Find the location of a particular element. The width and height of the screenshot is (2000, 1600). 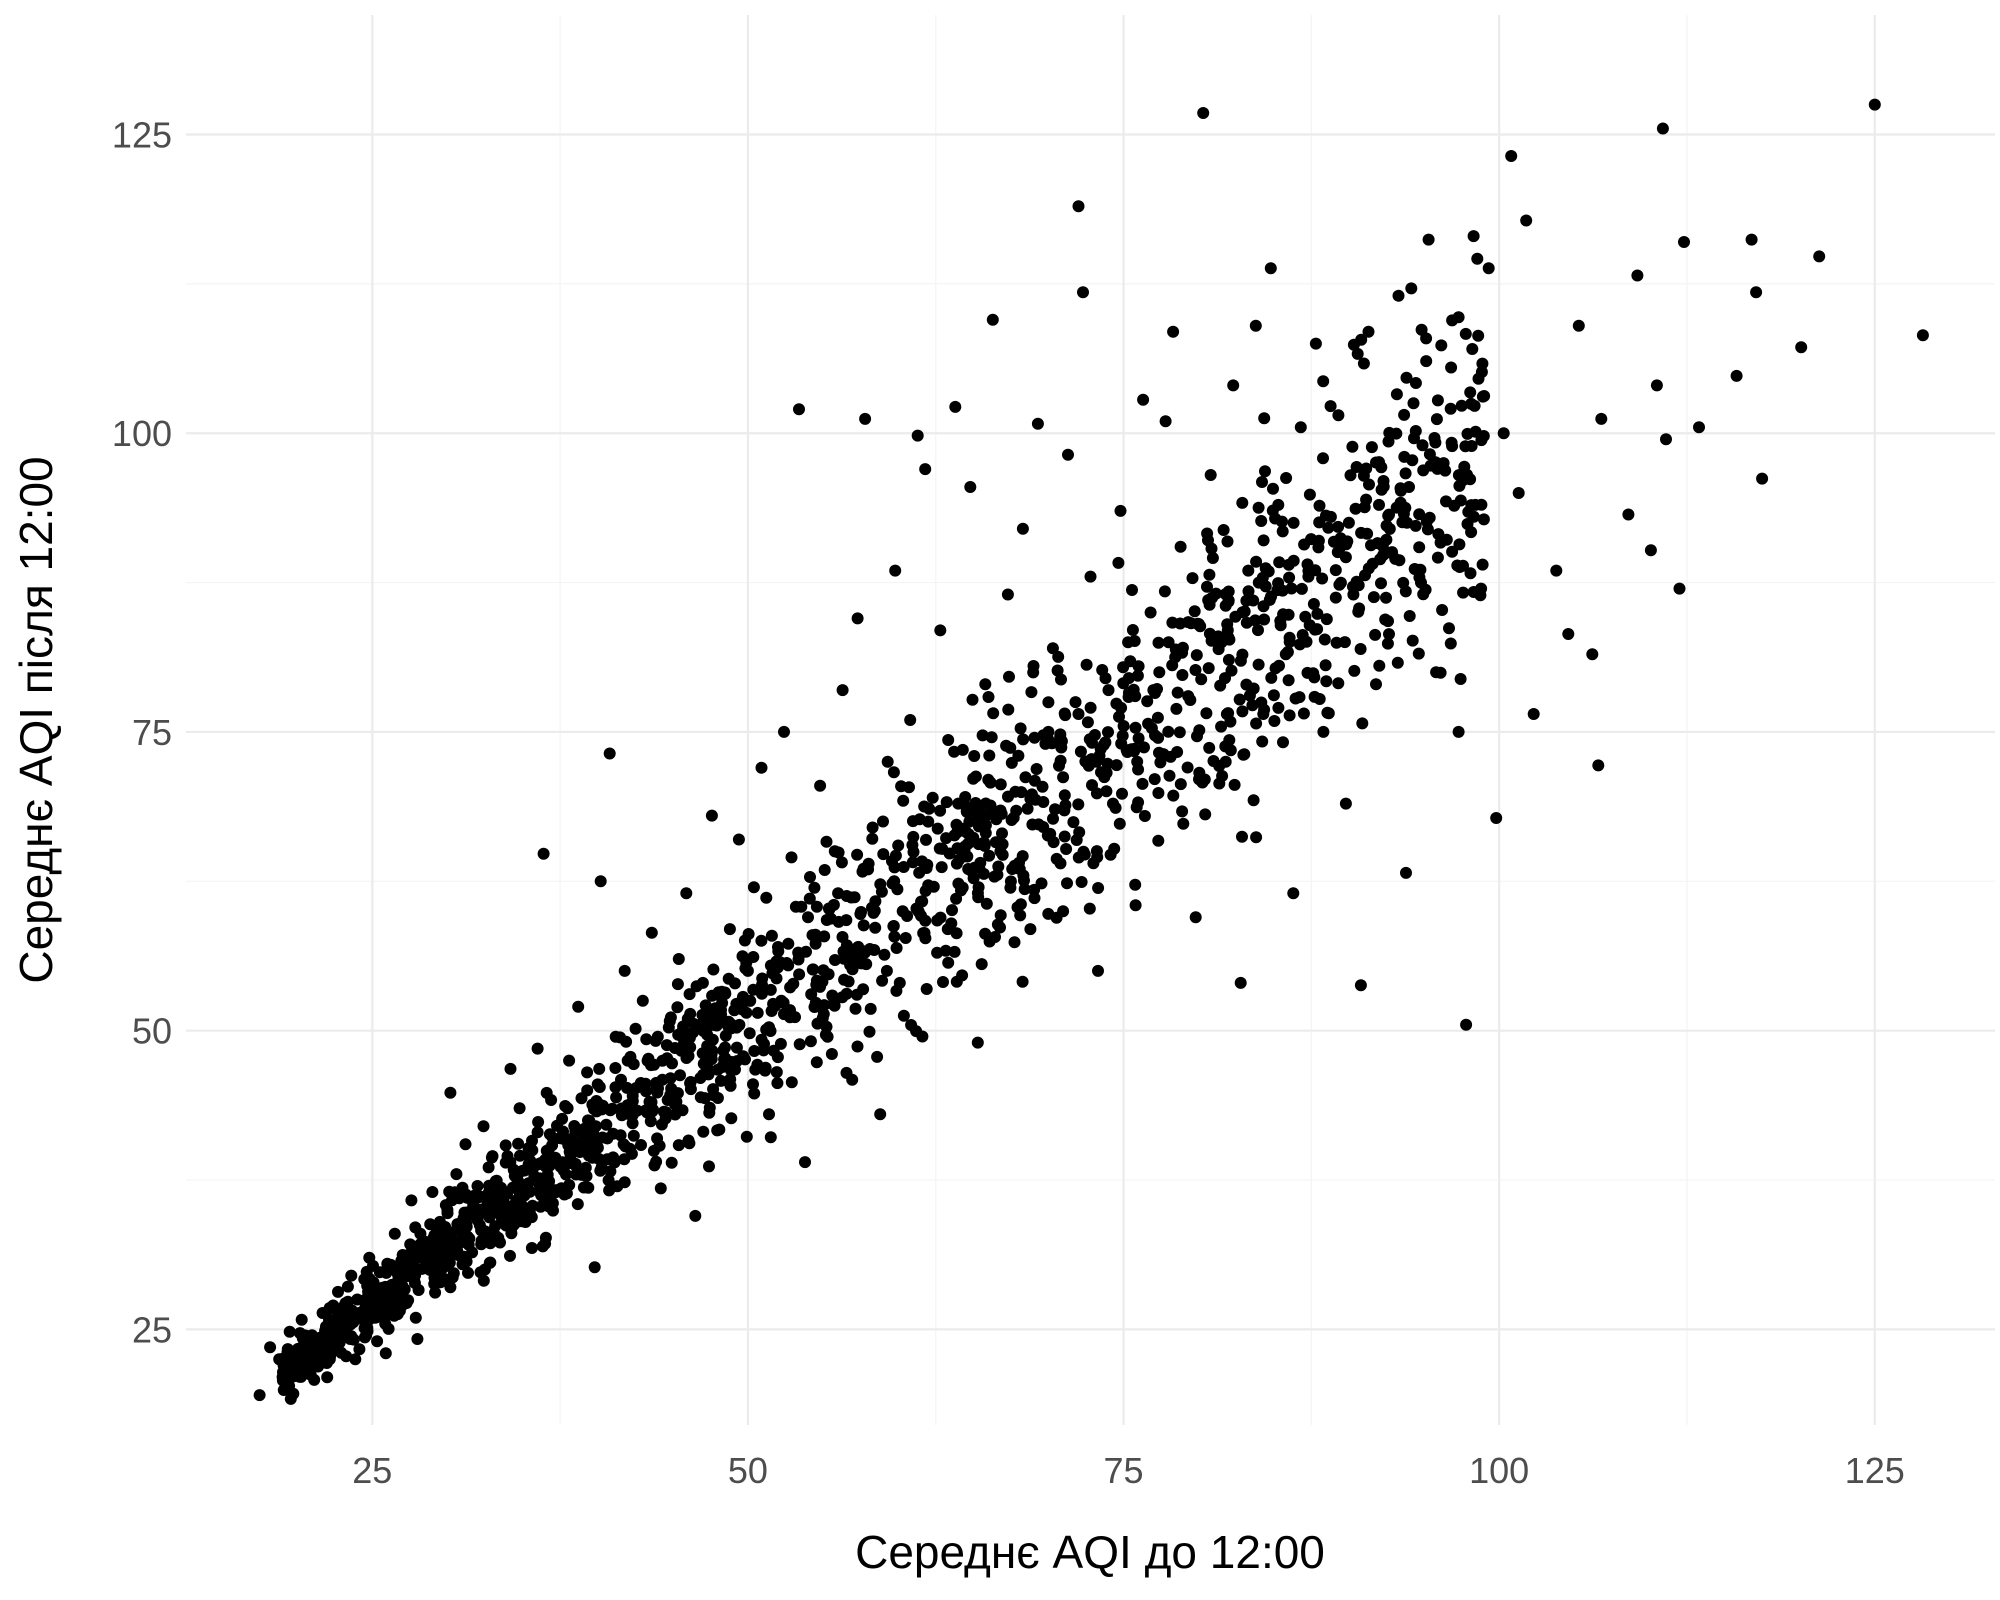

x-axis-tick-labels: 25 50 75 100 125 is located at coordinates (1128, 1470).